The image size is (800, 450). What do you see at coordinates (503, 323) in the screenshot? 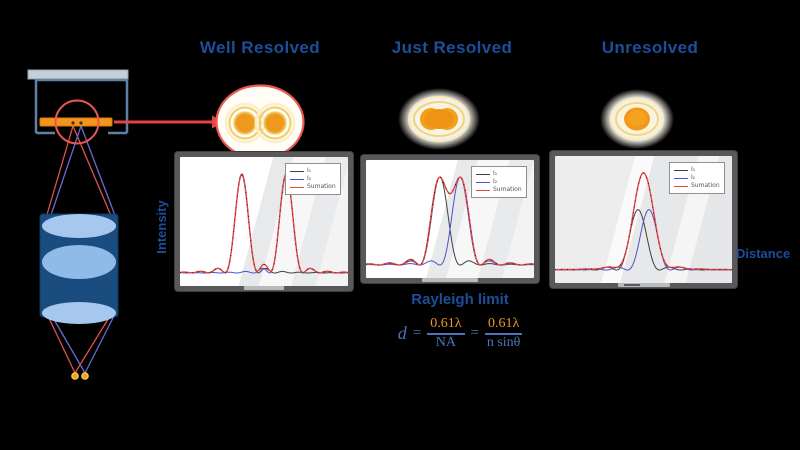
I see `formula-numerator-2: 0.61λ` at bounding box center [503, 323].